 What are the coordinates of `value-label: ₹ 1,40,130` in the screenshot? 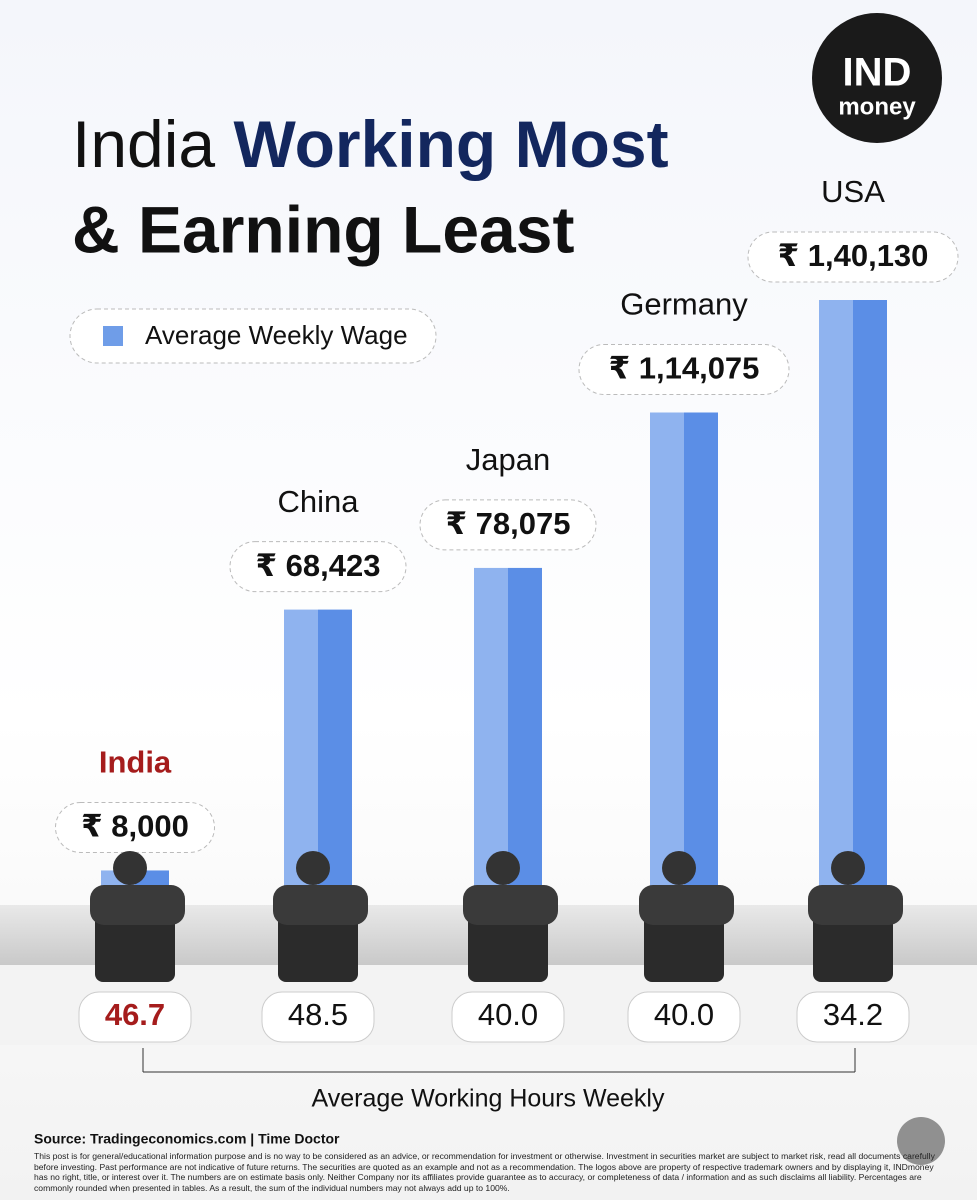 It's located at (853, 255).